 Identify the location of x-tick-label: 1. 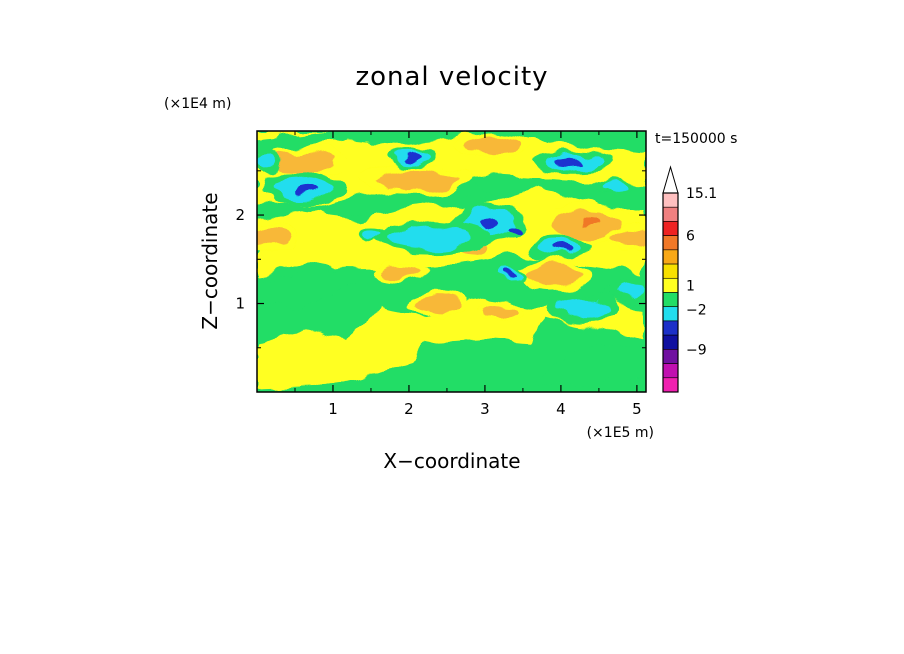
(333, 409).